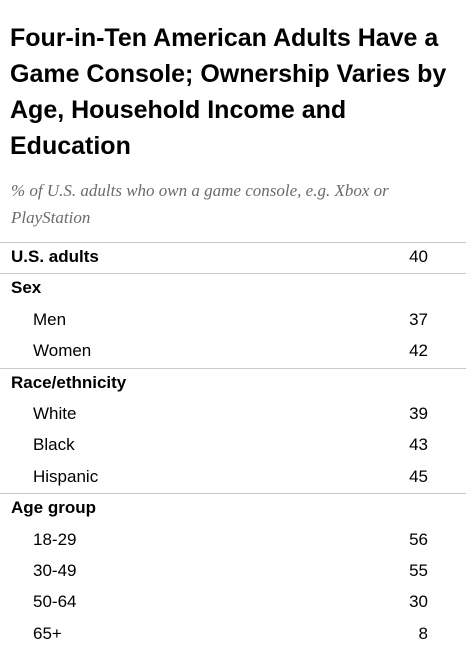 This screenshot has height=653, width=474. Describe the element at coordinates (233, 320) in the screenshot. I see `table-row: Men 37` at that location.